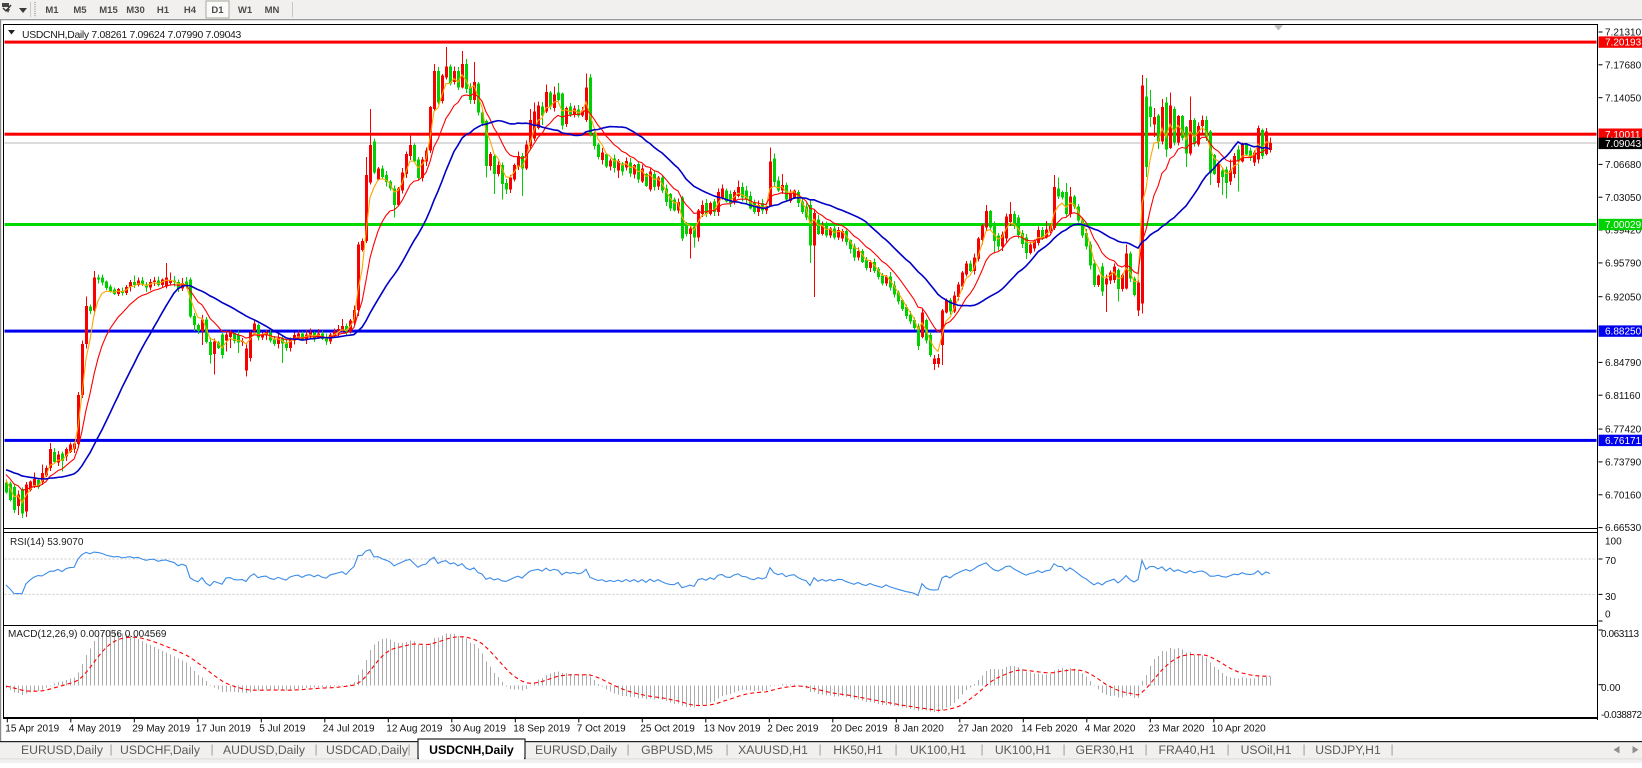  Describe the element at coordinates (919, 729) in the screenshot. I see `svg-text: 8 Jan 2020` at that location.